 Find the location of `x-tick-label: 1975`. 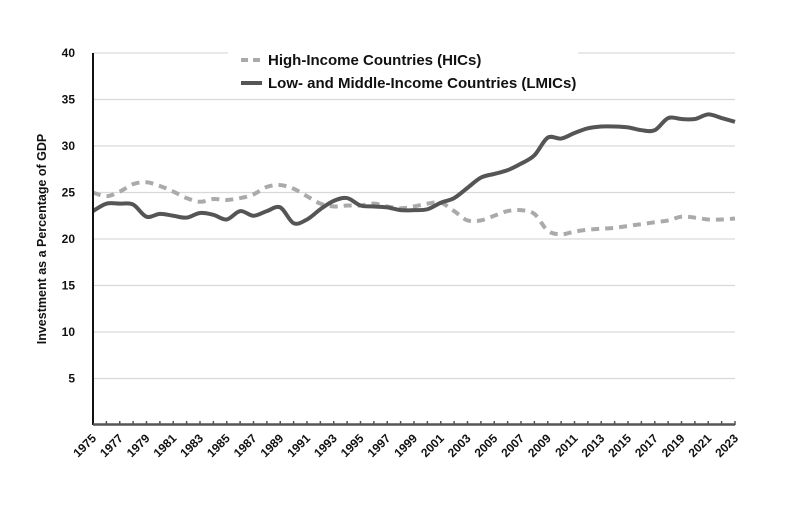

x-tick-label: 1975 is located at coordinates (84, 445).